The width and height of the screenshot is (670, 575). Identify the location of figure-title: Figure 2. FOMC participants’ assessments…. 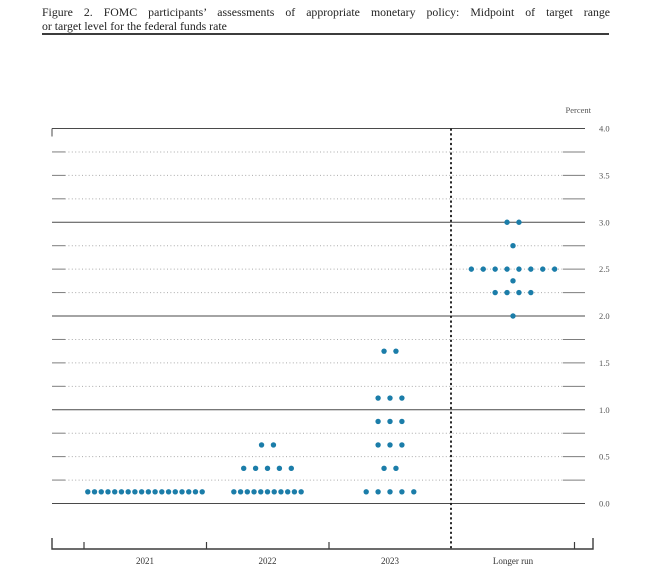
(326, 19).